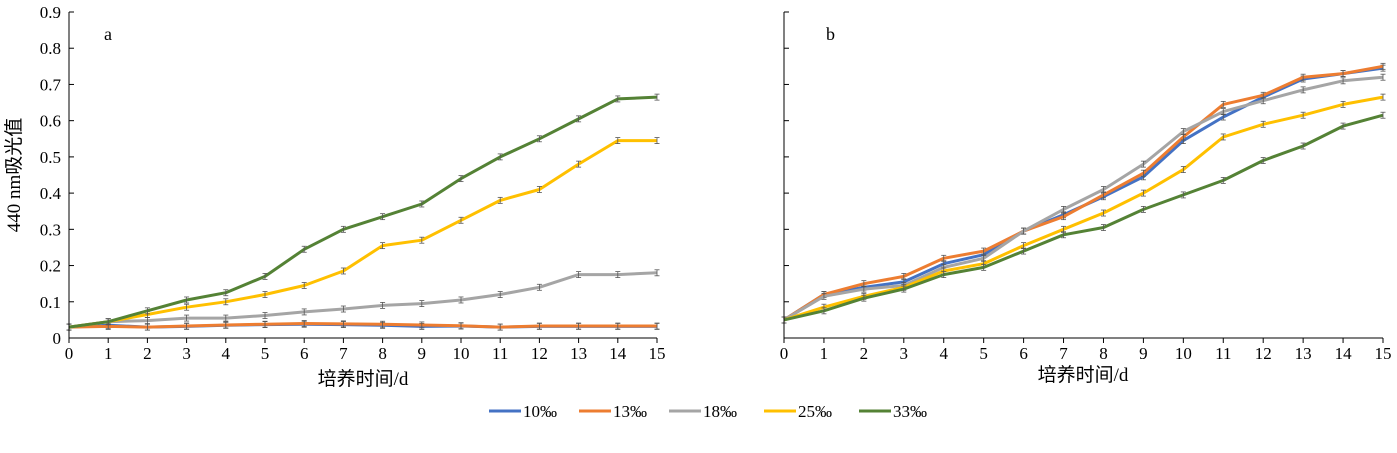 The height and width of the screenshot is (453, 1397). Describe the element at coordinates (1023, 353) in the screenshot. I see `panel-b-x-tick-label: 6` at that location.